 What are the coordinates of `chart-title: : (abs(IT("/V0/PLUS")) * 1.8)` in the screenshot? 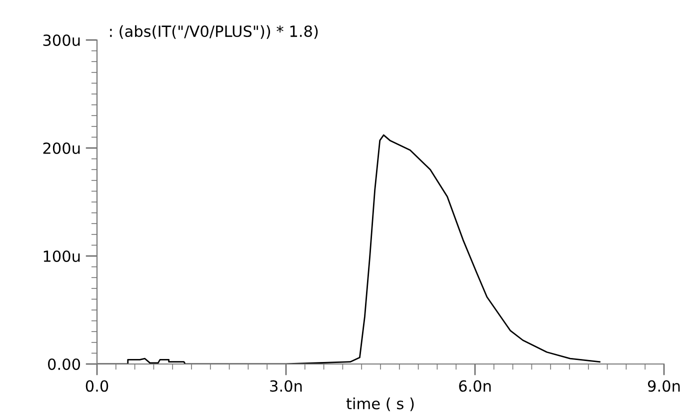 It's located at (214, 32).